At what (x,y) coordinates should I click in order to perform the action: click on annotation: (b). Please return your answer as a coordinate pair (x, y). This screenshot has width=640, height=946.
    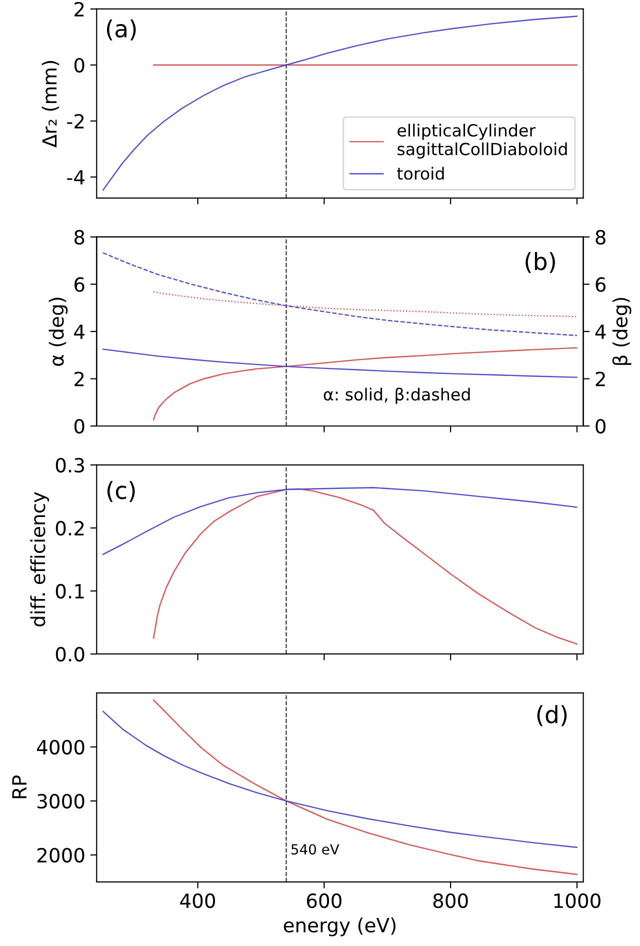
    Looking at the image, I should click on (540, 263).